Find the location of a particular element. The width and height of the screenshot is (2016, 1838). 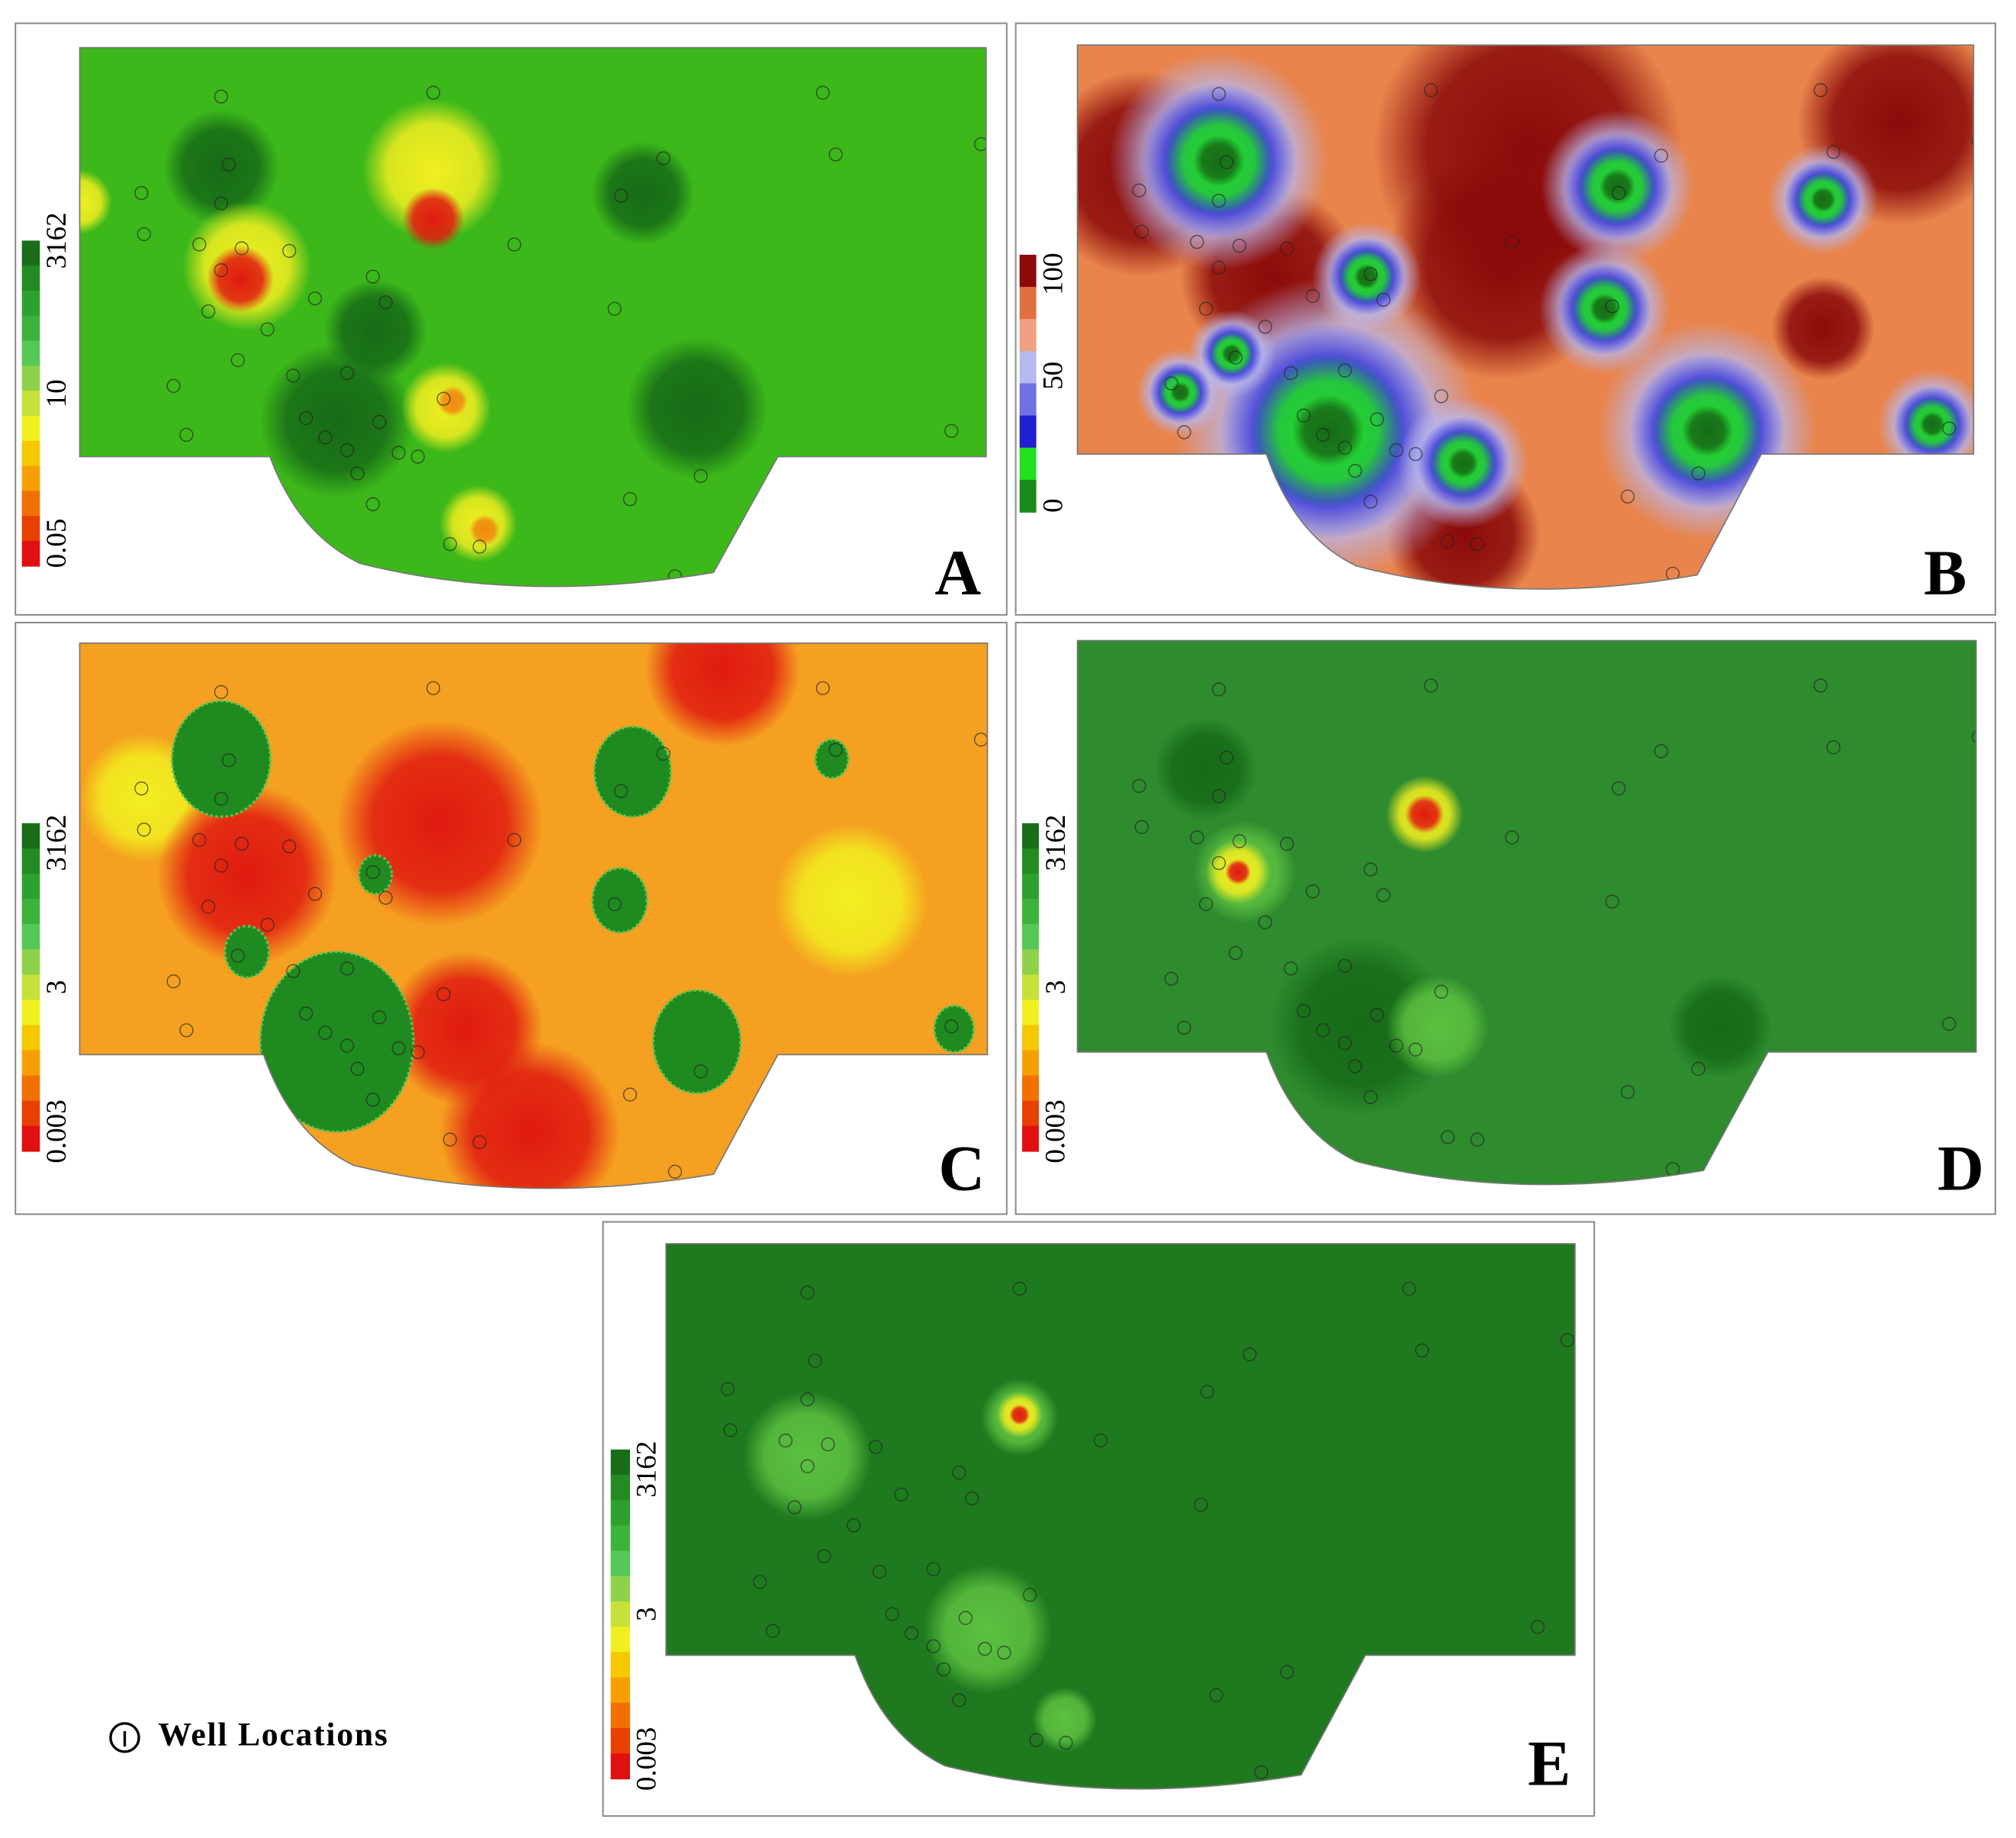

panel-label: D is located at coordinates (1960, 1168).